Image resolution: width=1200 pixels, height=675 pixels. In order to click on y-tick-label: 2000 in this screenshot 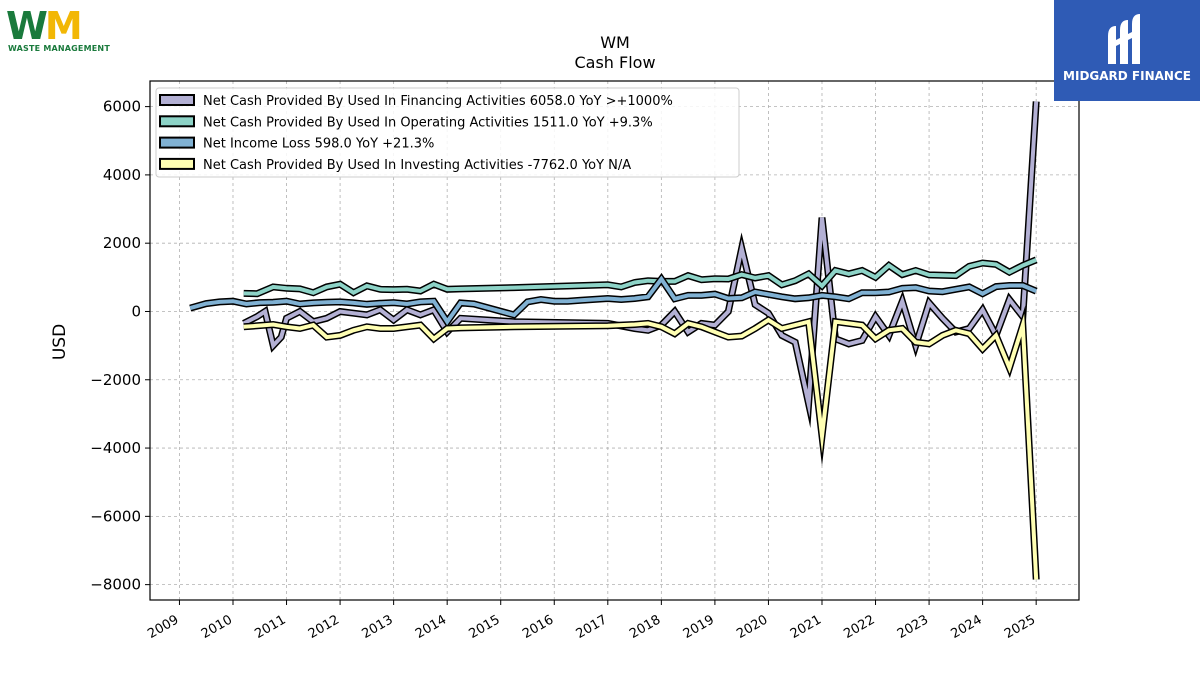, I will do `click(122, 243)`.